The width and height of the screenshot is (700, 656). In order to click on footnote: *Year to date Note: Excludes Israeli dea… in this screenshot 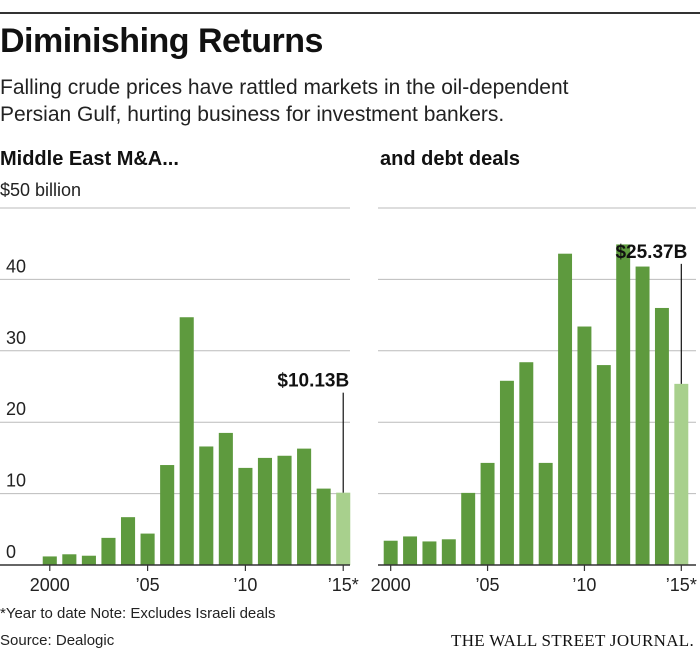, I will do `click(138, 613)`.